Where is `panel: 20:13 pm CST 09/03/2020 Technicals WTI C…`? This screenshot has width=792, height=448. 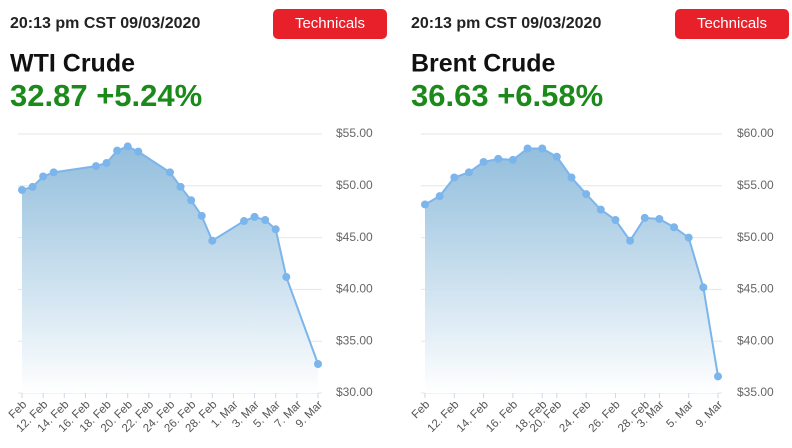
panel: 20:13 pm CST 09/03/2020 Technicals WTI C… is located at coordinates (198, 61).